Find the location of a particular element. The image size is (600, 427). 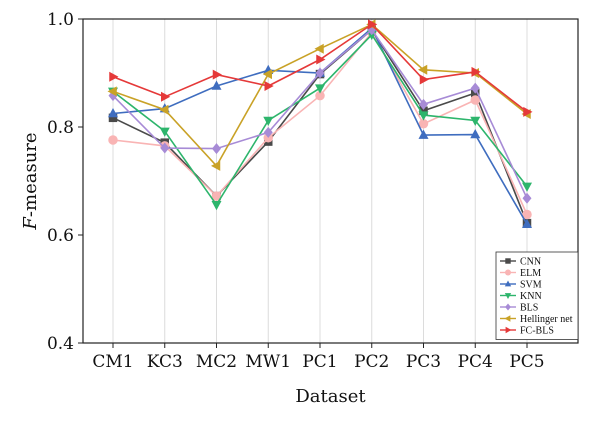

legend-item-cnn: CNN is located at coordinates (520, 262).